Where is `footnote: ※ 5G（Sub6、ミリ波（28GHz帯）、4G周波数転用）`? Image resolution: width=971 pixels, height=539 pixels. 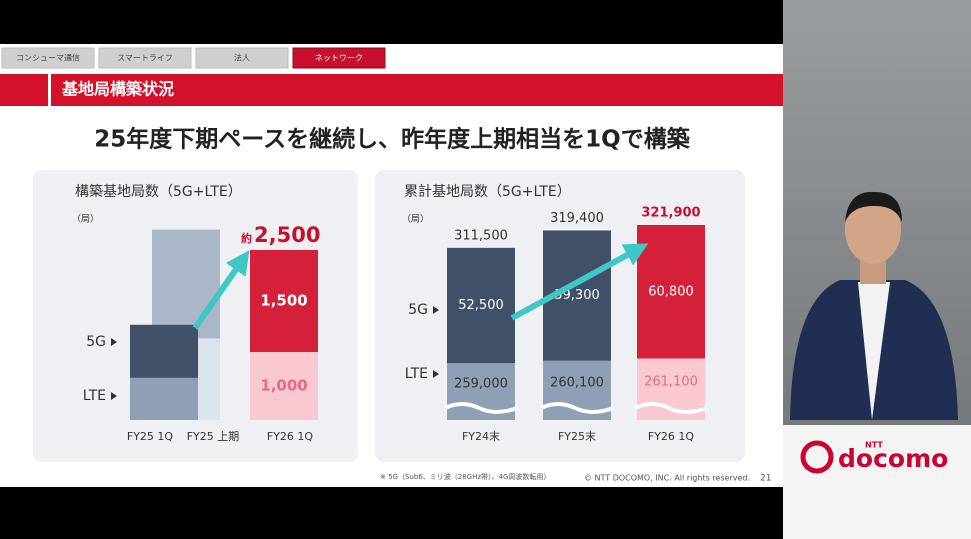
footnote: ※ 5G（Sub6、ミリ波（28GHz帯）、4G周波数転用） is located at coordinates (465, 476).